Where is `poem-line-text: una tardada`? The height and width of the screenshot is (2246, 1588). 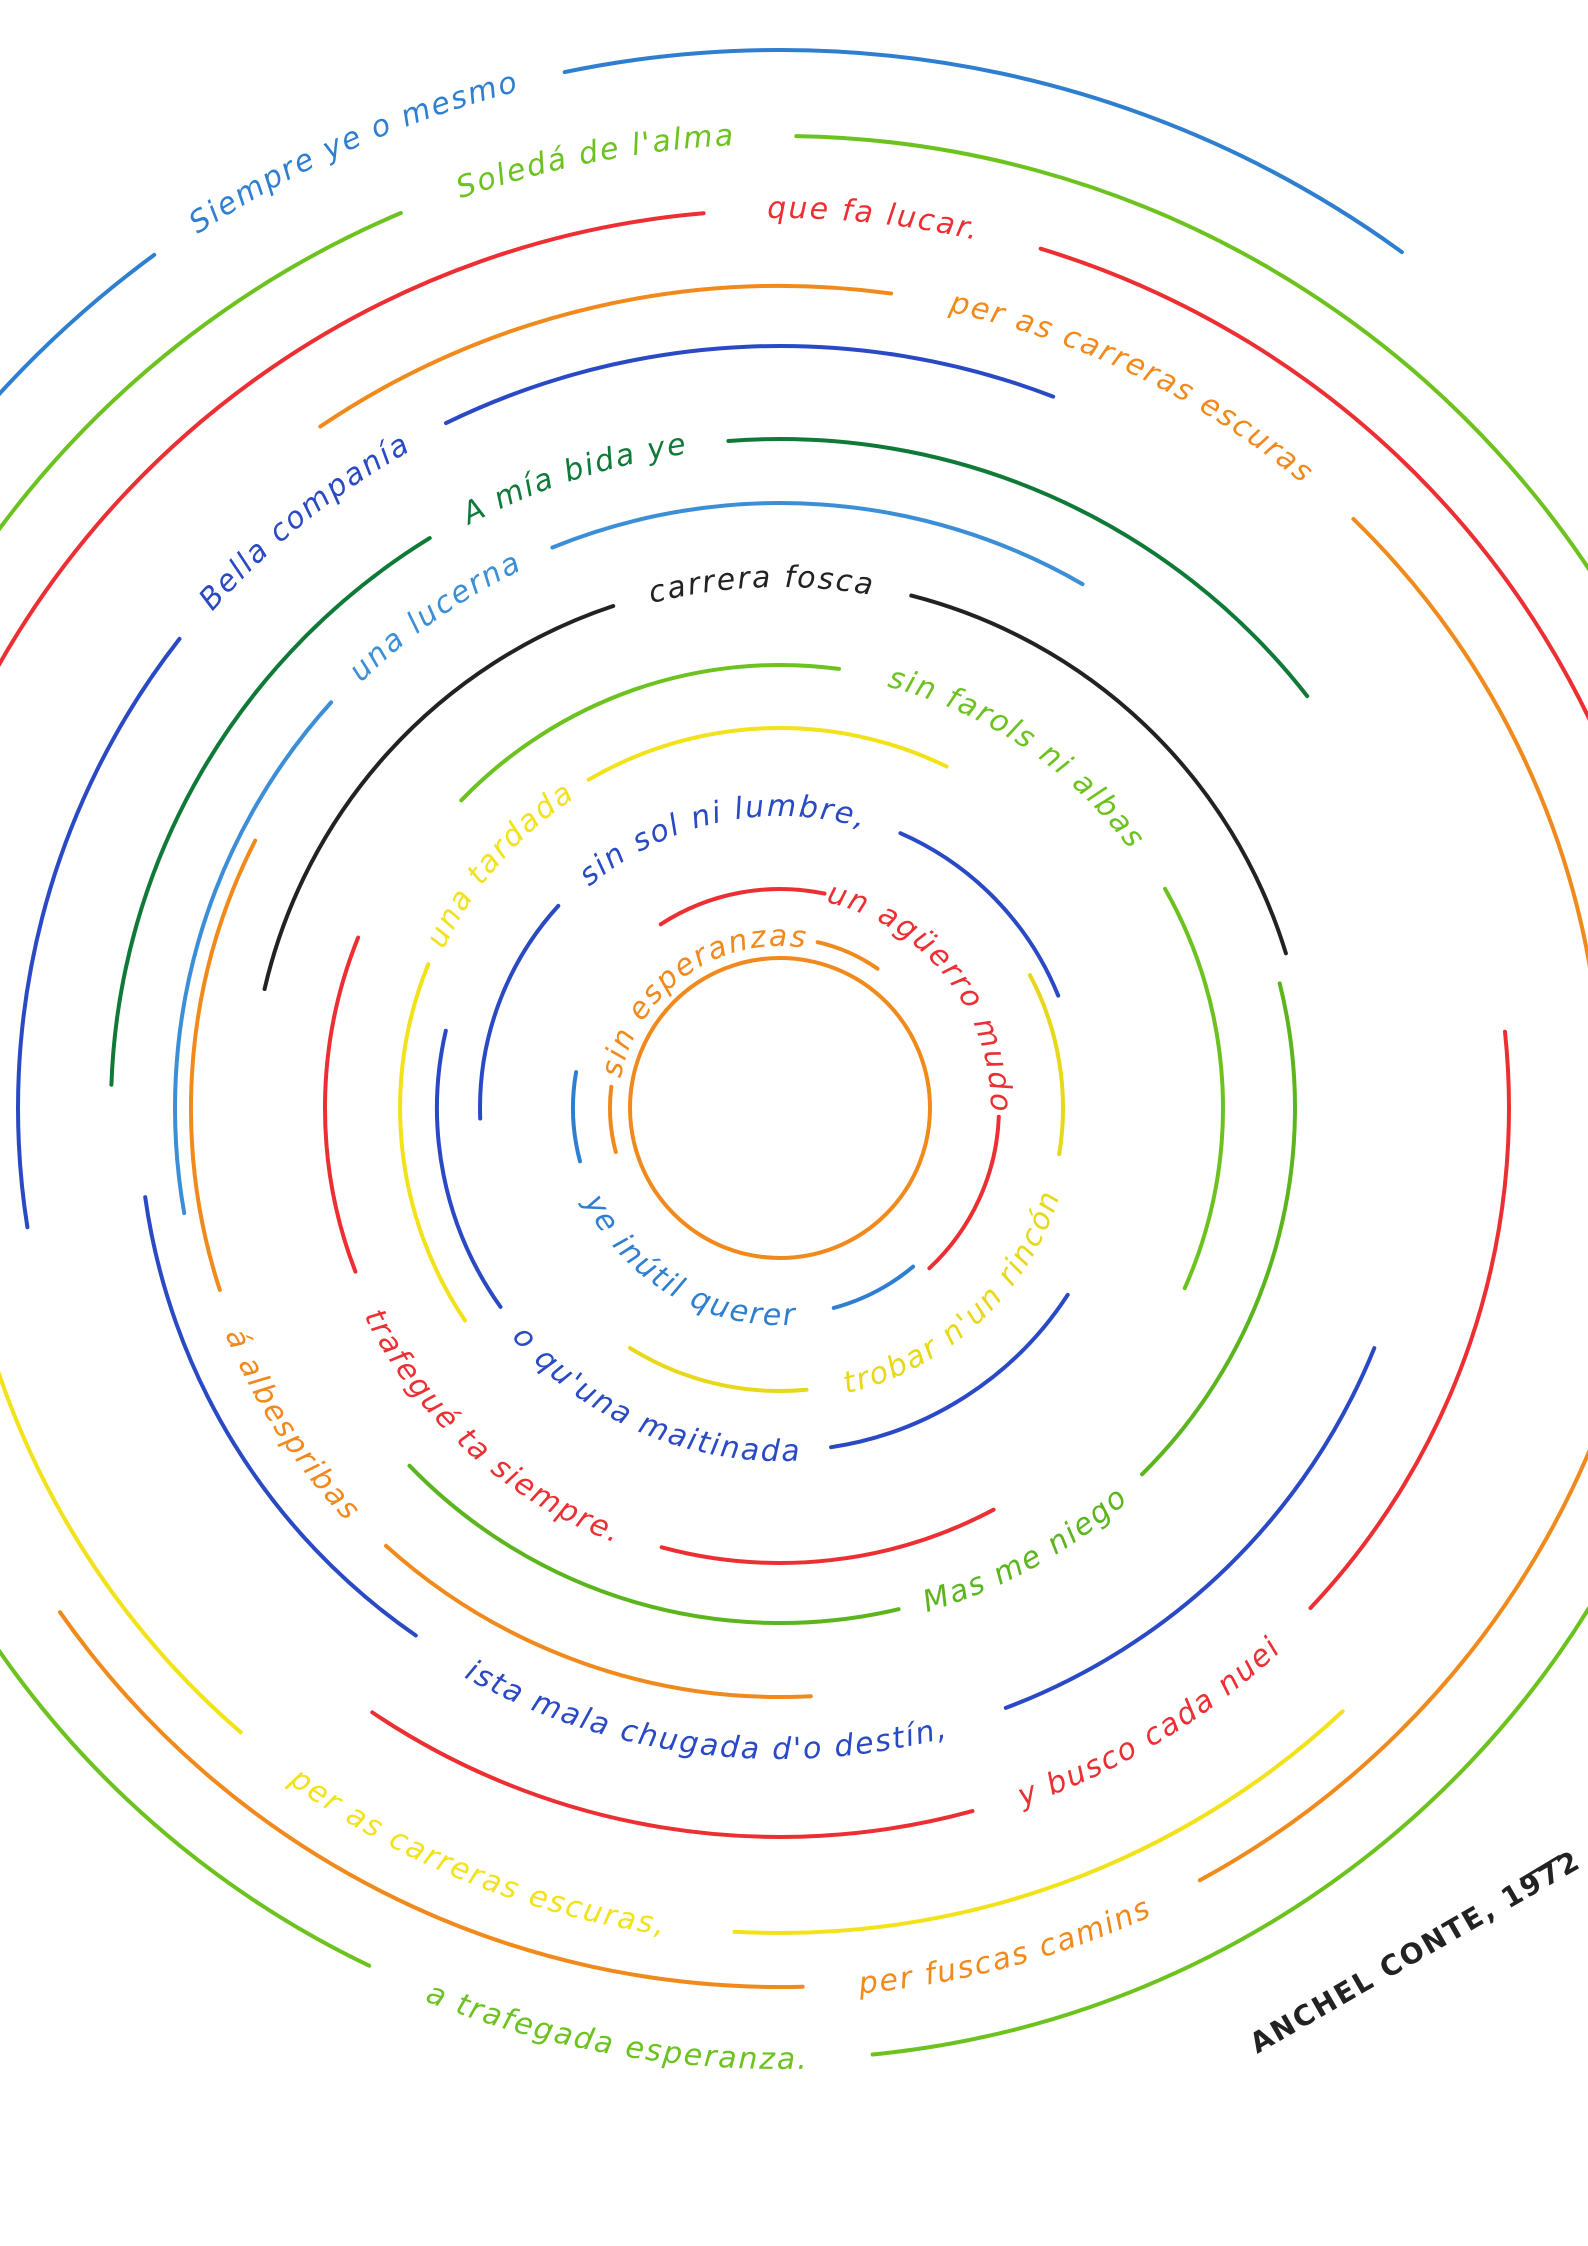
poem-line-text: una tardada is located at coordinates (499, 863).